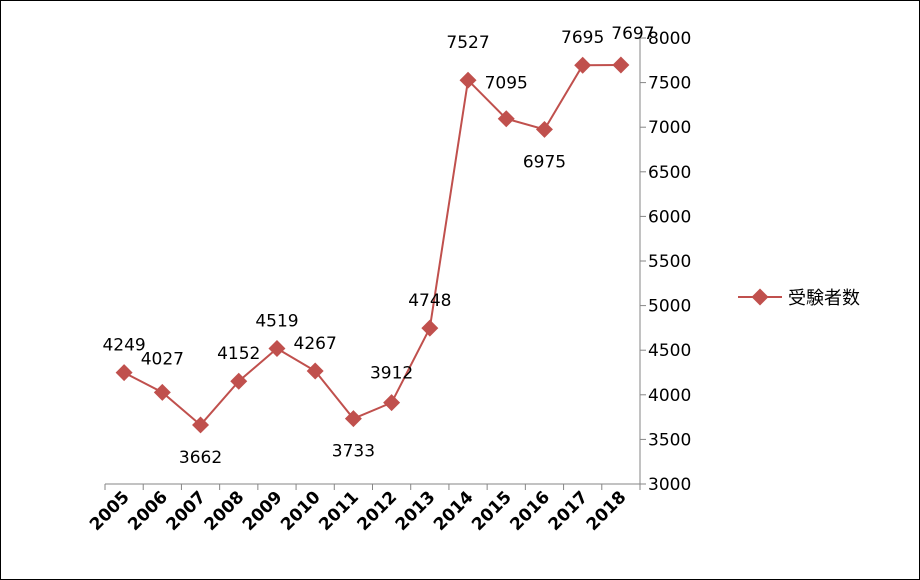 This screenshot has width=920, height=580. What do you see at coordinates (263, 511) in the screenshot?
I see `x-tick-label: 2009` at bounding box center [263, 511].